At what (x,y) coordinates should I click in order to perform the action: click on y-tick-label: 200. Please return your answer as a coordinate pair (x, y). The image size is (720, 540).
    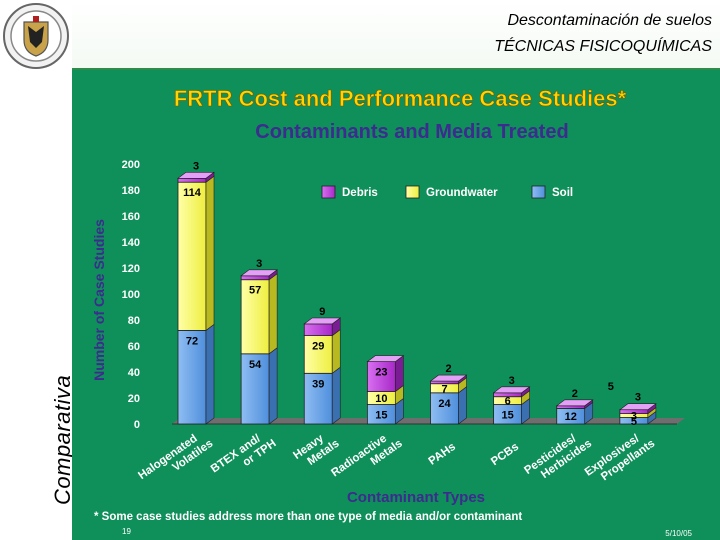
    Looking at the image, I should click on (131, 165).